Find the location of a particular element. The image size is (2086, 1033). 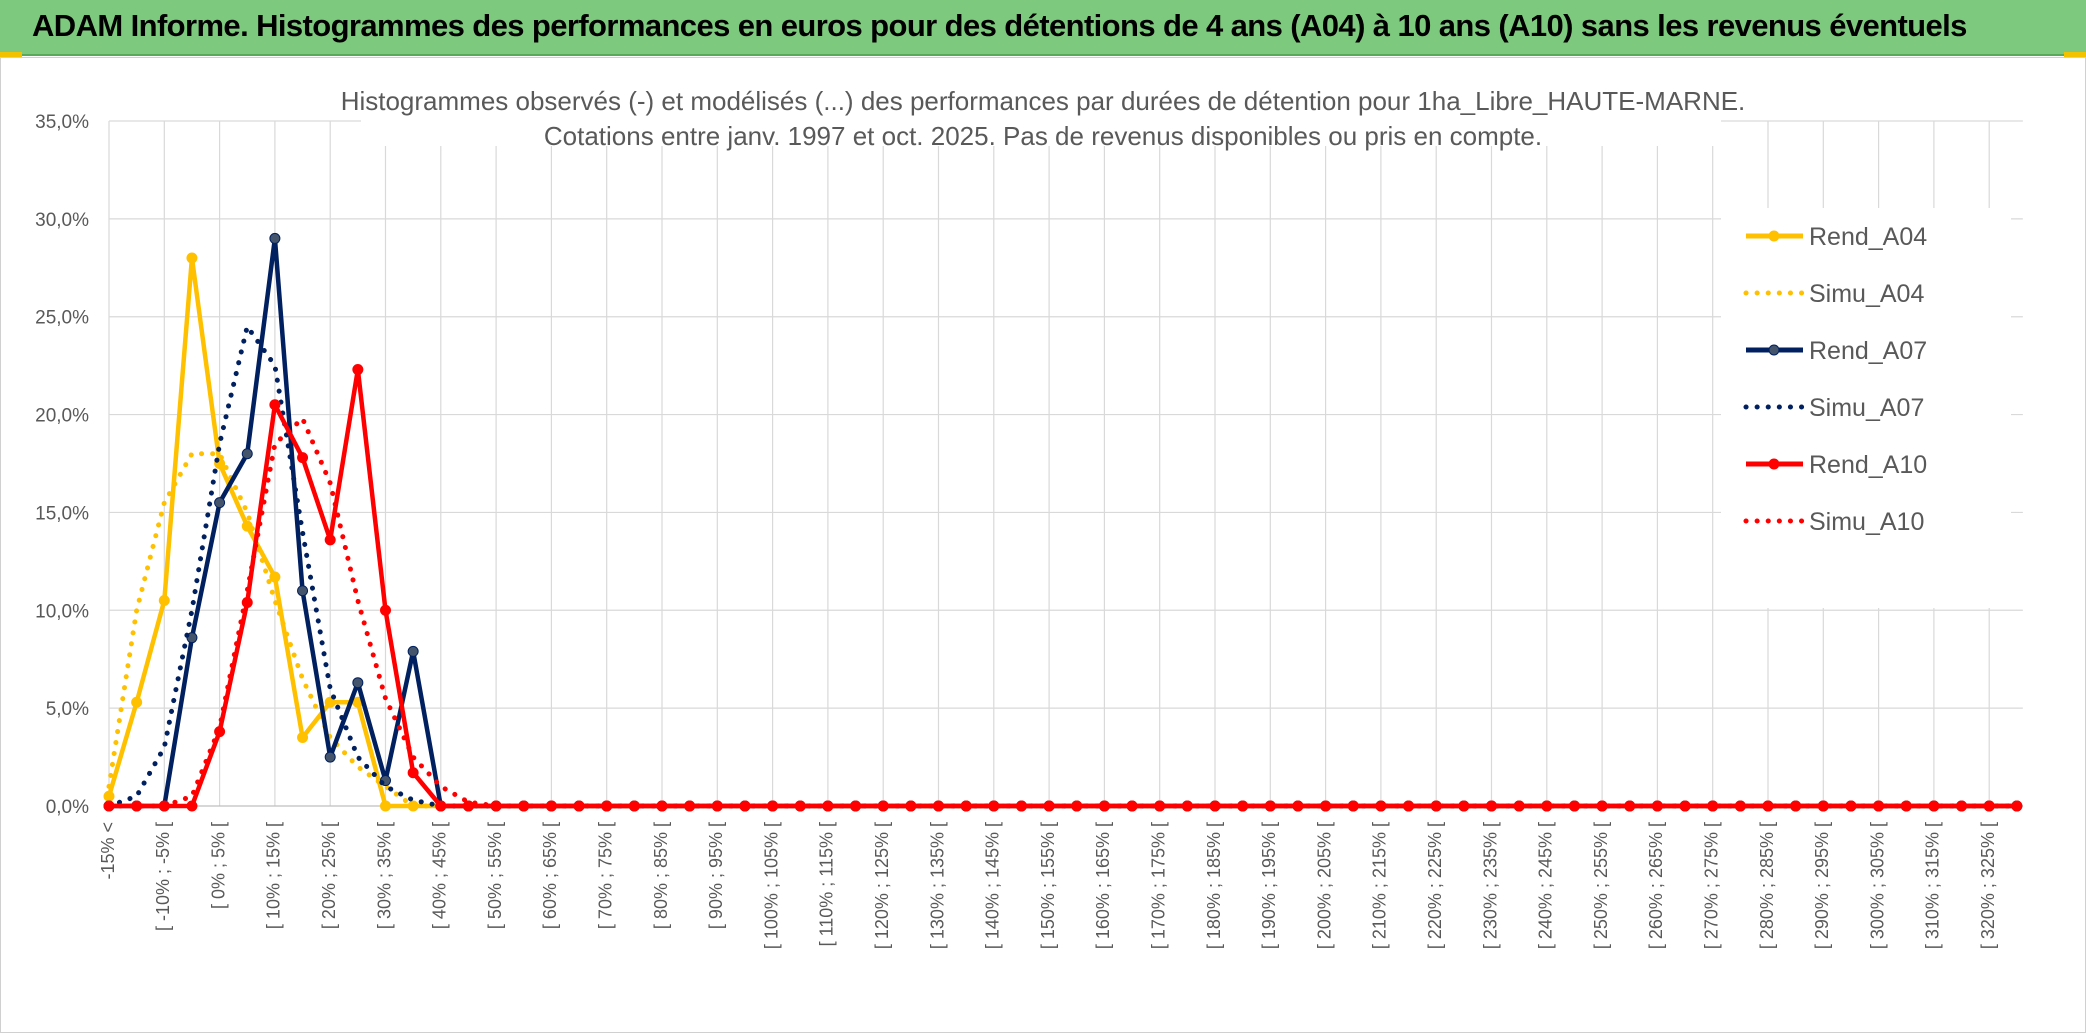

legend-label-Rend_A07: Rend_A07 is located at coordinates (1868, 351).